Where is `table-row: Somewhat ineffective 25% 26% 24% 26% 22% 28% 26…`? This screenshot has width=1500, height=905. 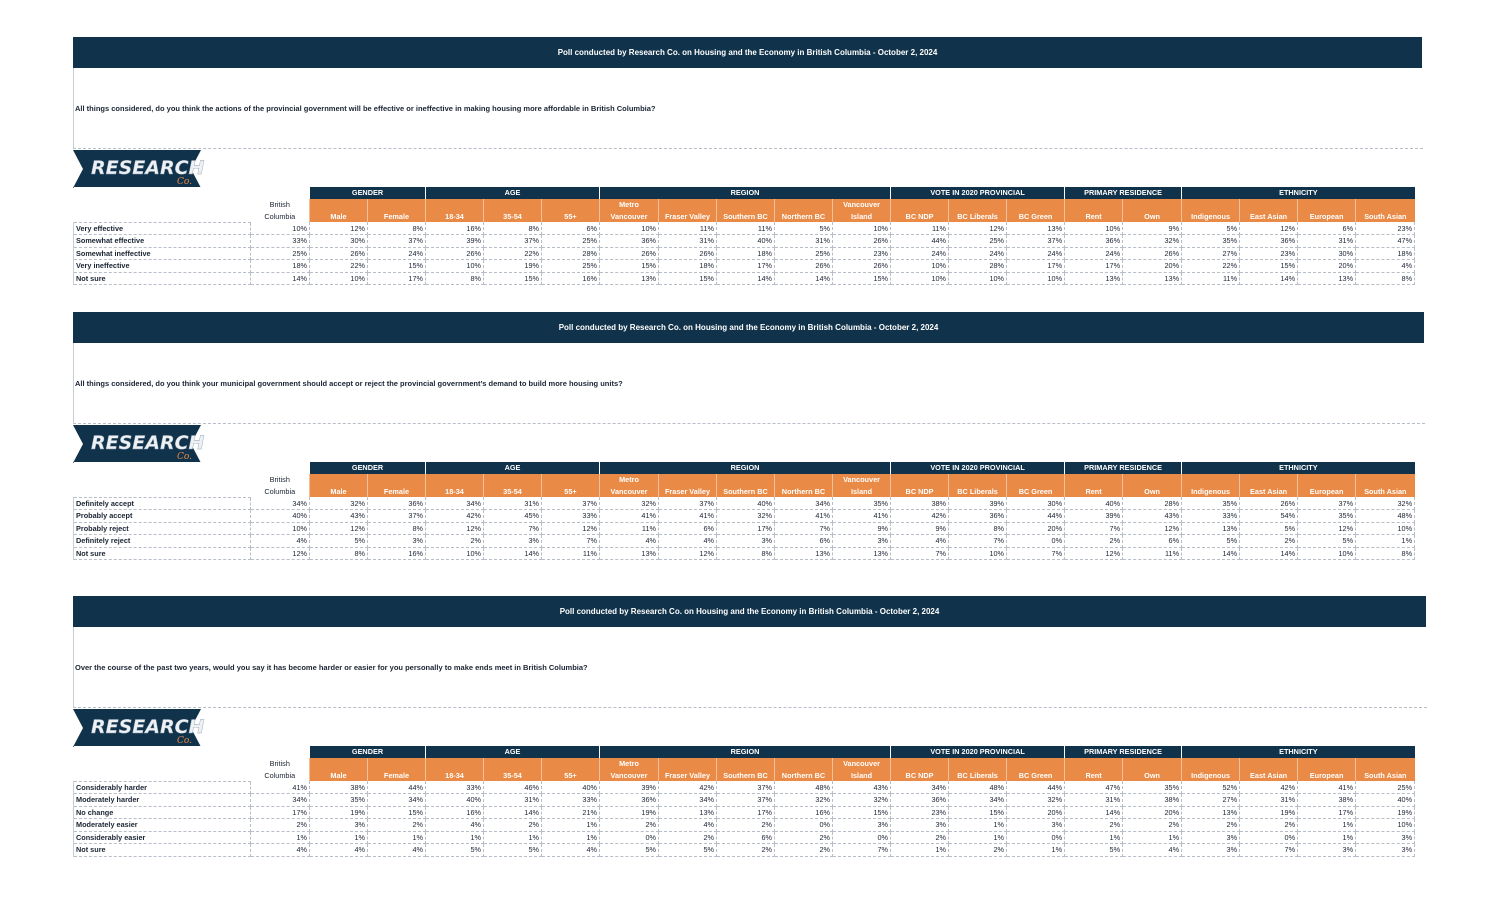 table-row: Somewhat ineffective 25% 26% 24% 26% 22% 28% 26… is located at coordinates (744, 253).